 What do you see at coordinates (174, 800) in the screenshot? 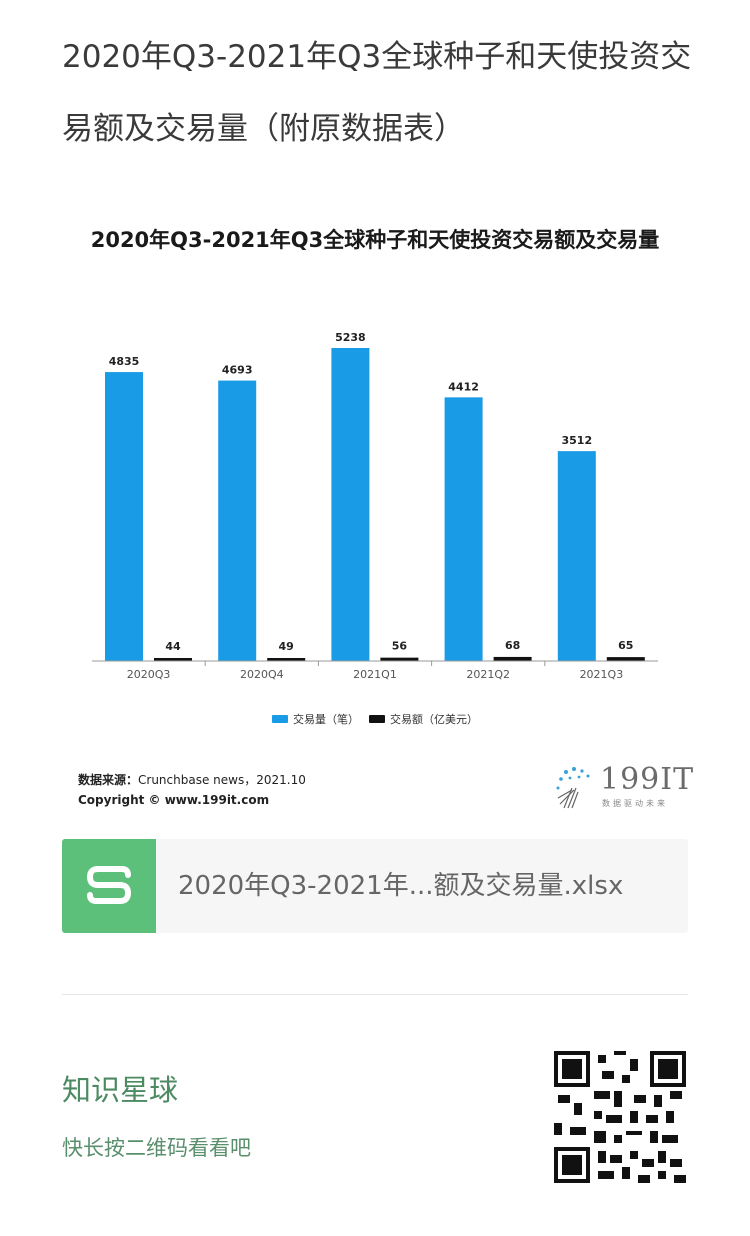
I see `copyright-text: Copyright © www.199it.com` at bounding box center [174, 800].